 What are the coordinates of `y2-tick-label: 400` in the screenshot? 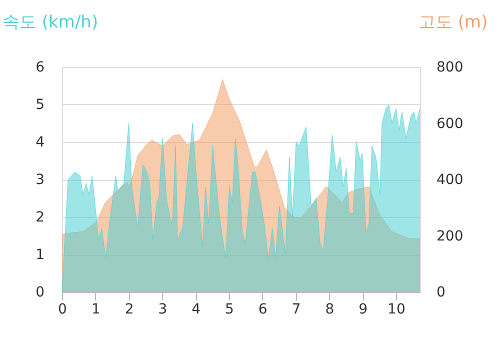 It's located at (450, 180).